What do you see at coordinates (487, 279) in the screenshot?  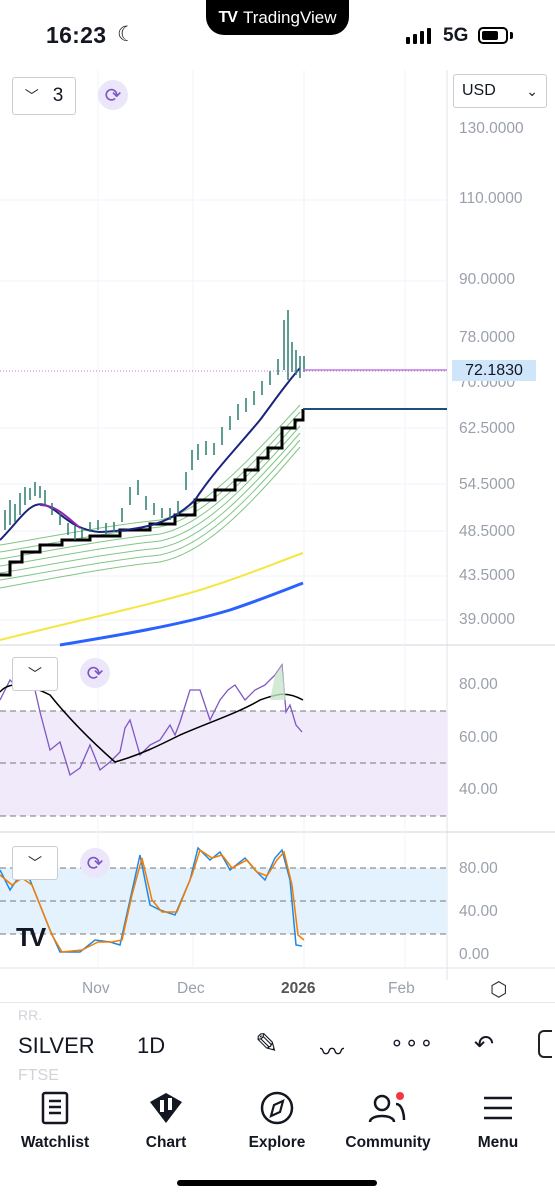 I see `price-axis-label: 90.0000` at bounding box center [487, 279].